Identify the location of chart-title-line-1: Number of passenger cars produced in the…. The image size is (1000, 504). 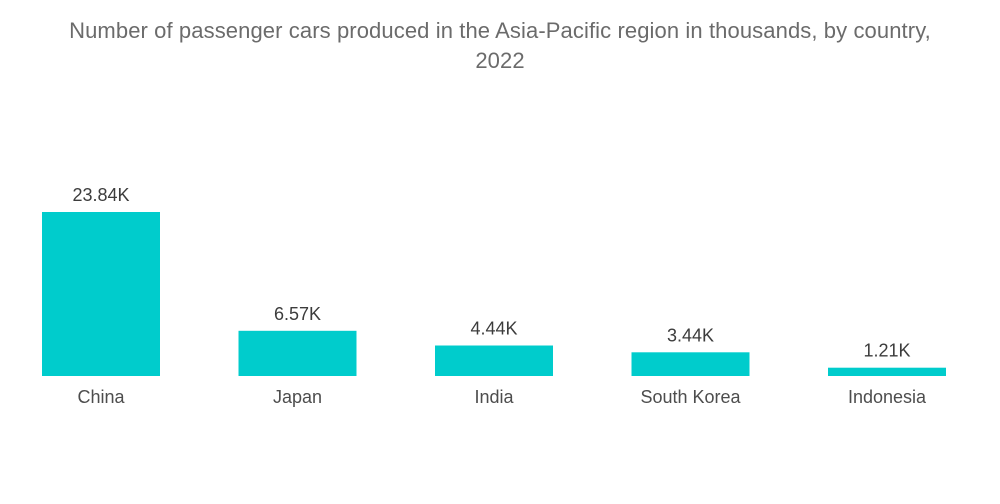
(500, 30).